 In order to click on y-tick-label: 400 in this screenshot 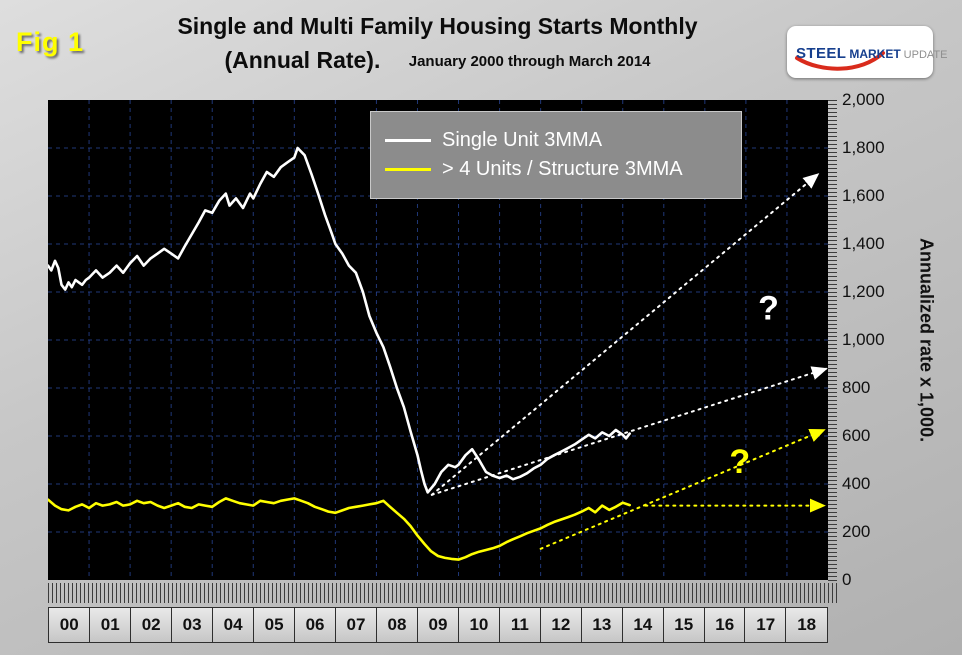, I will do `click(856, 483)`.